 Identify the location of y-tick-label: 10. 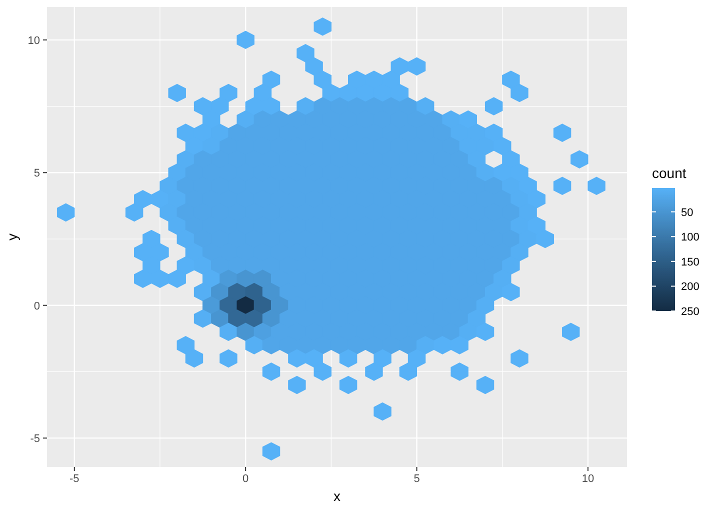
(34, 40).